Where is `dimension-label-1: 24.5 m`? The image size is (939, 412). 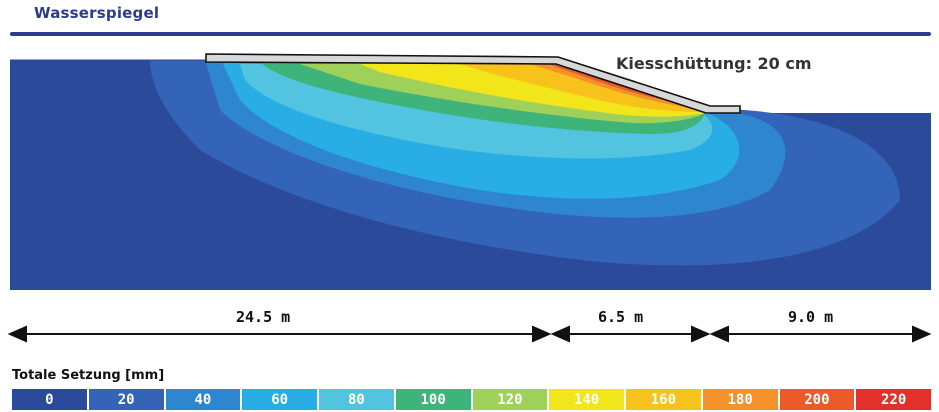 dimension-label-1: 24.5 m is located at coordinates (263, 317).